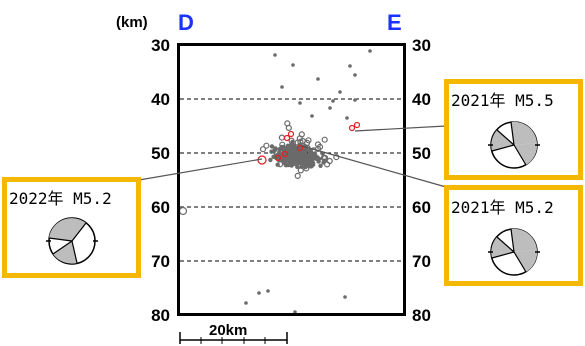 The height and width of the screenshot is (346, 585). What do you see at coordinates (160, 45) in the screenshot?
I see `left-tick-30: 30` at bounding box center [160, 45].